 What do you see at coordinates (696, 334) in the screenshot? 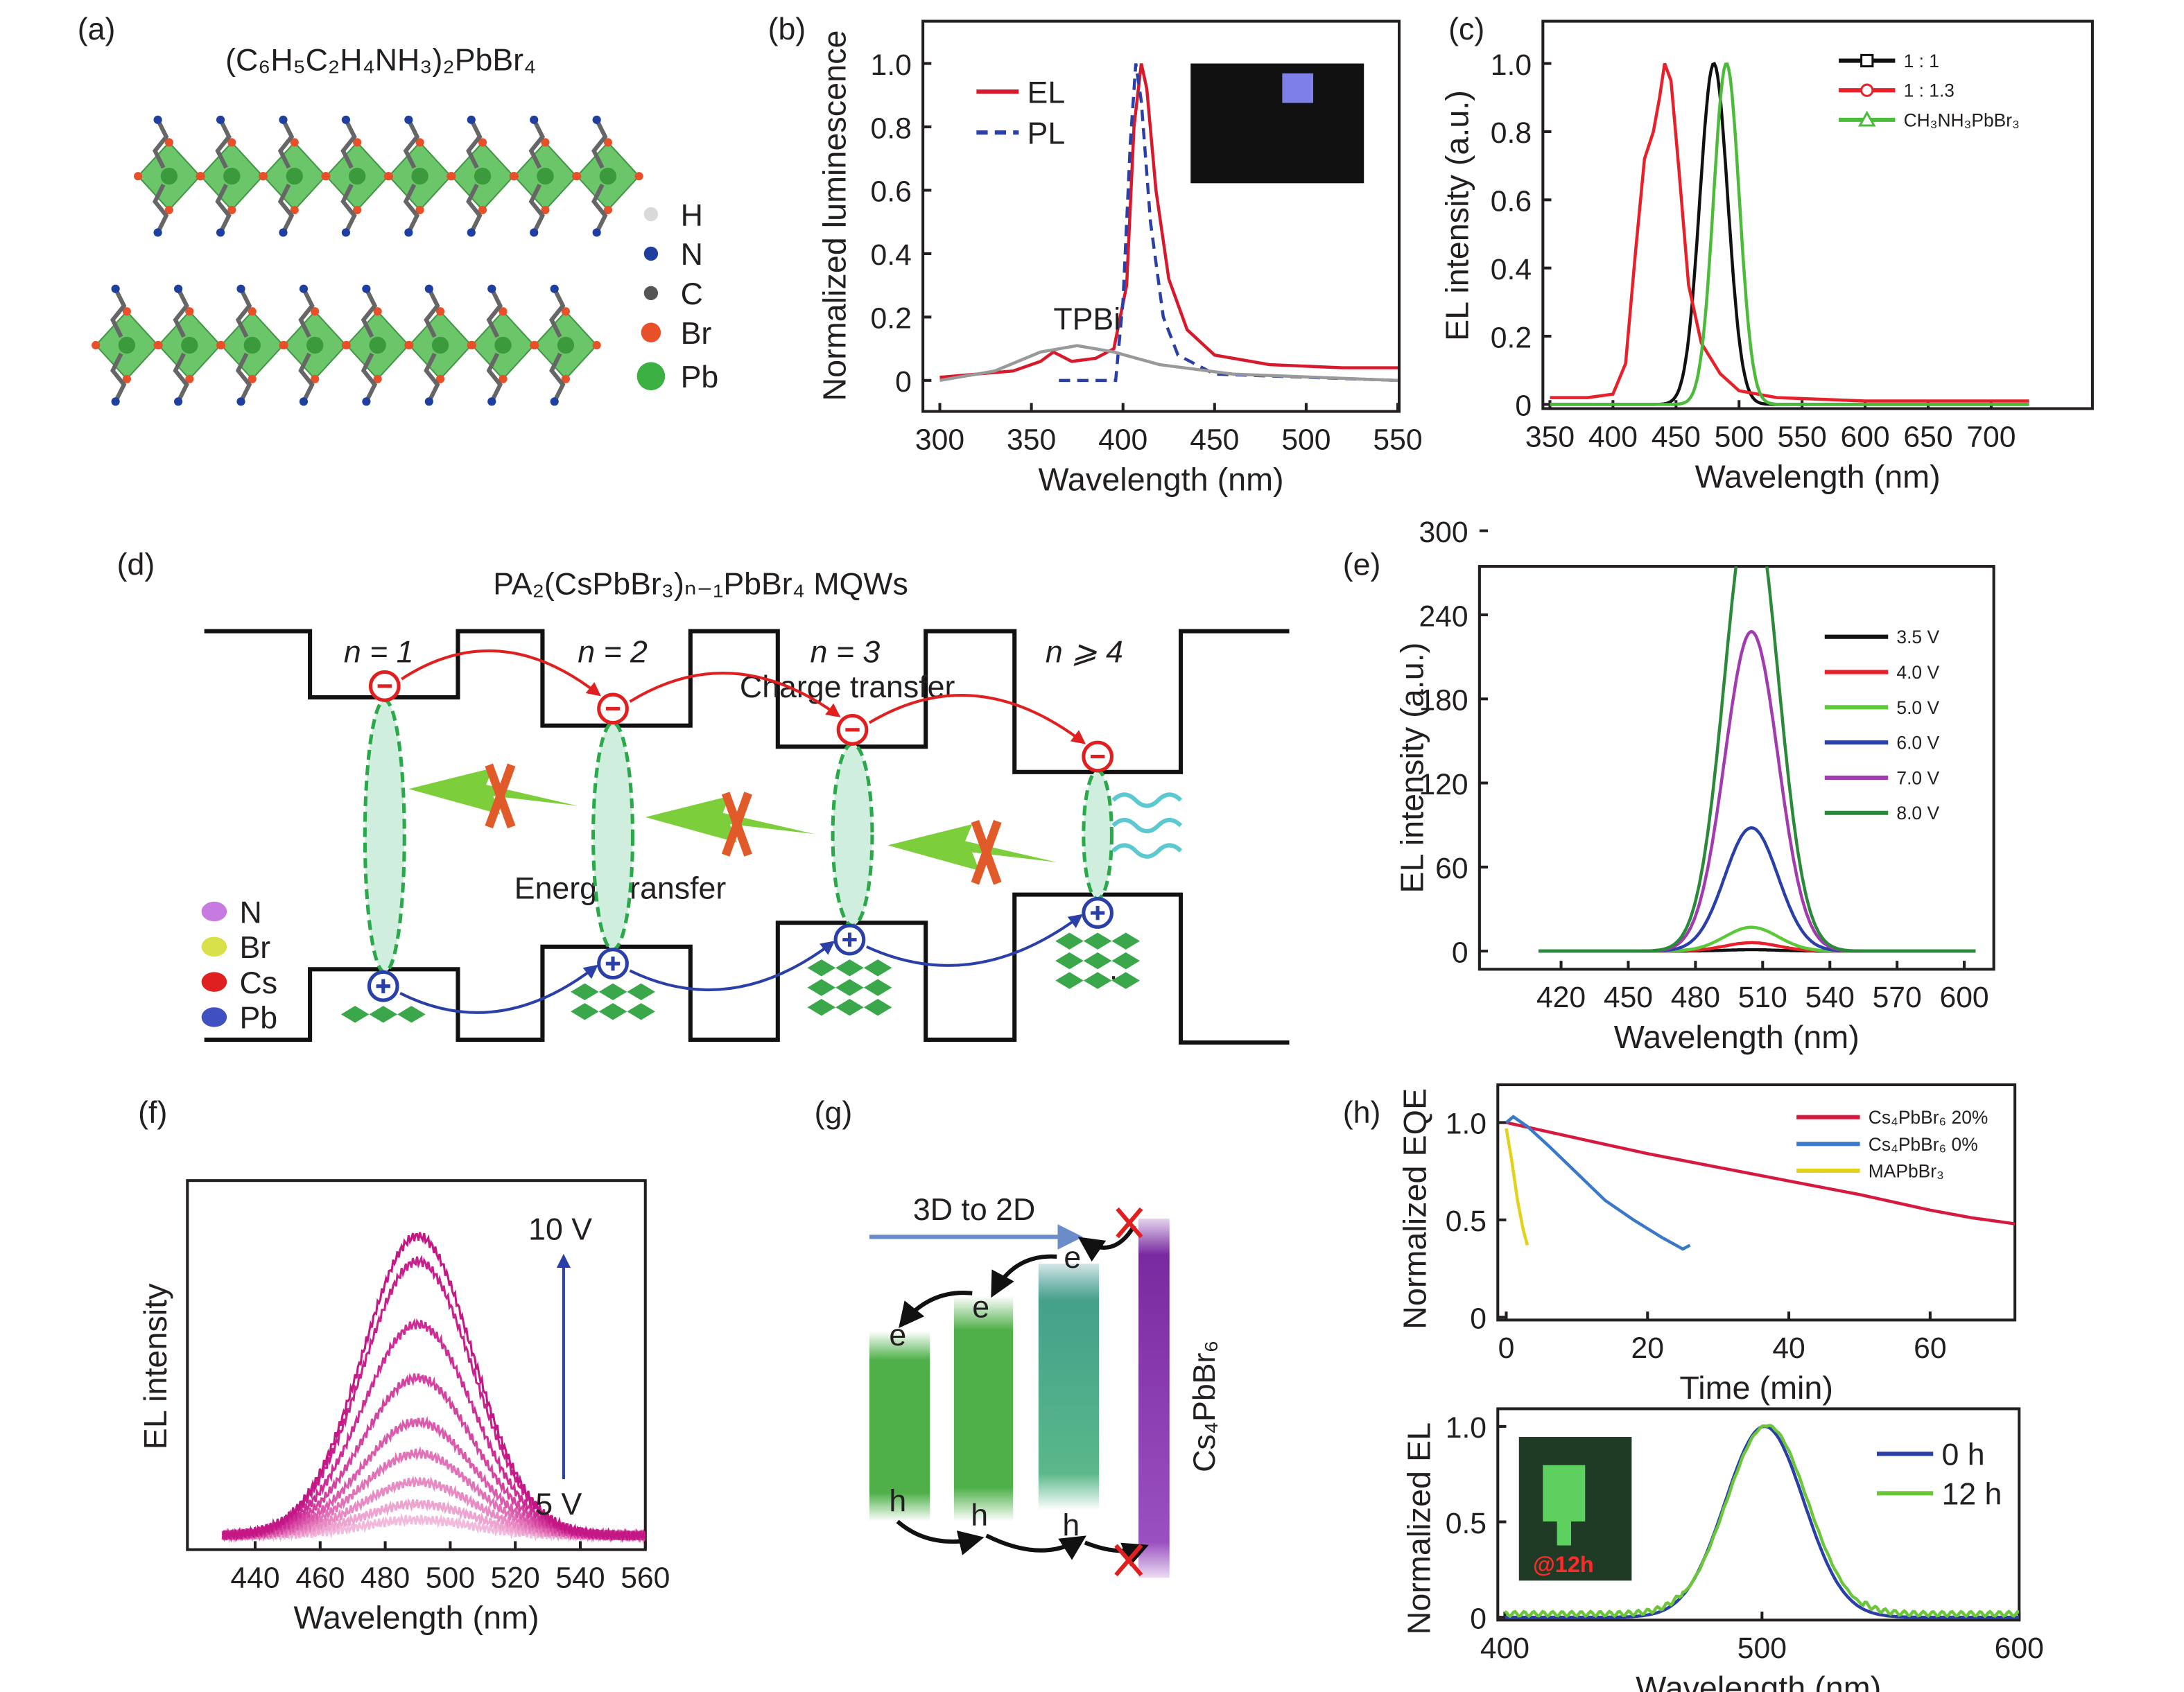
I see `legend-atom-label: Br` at bounding box center [696, 334].